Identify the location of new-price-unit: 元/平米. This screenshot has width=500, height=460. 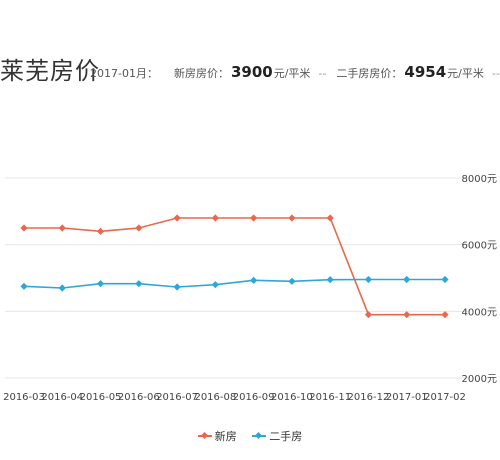
(292, 73).